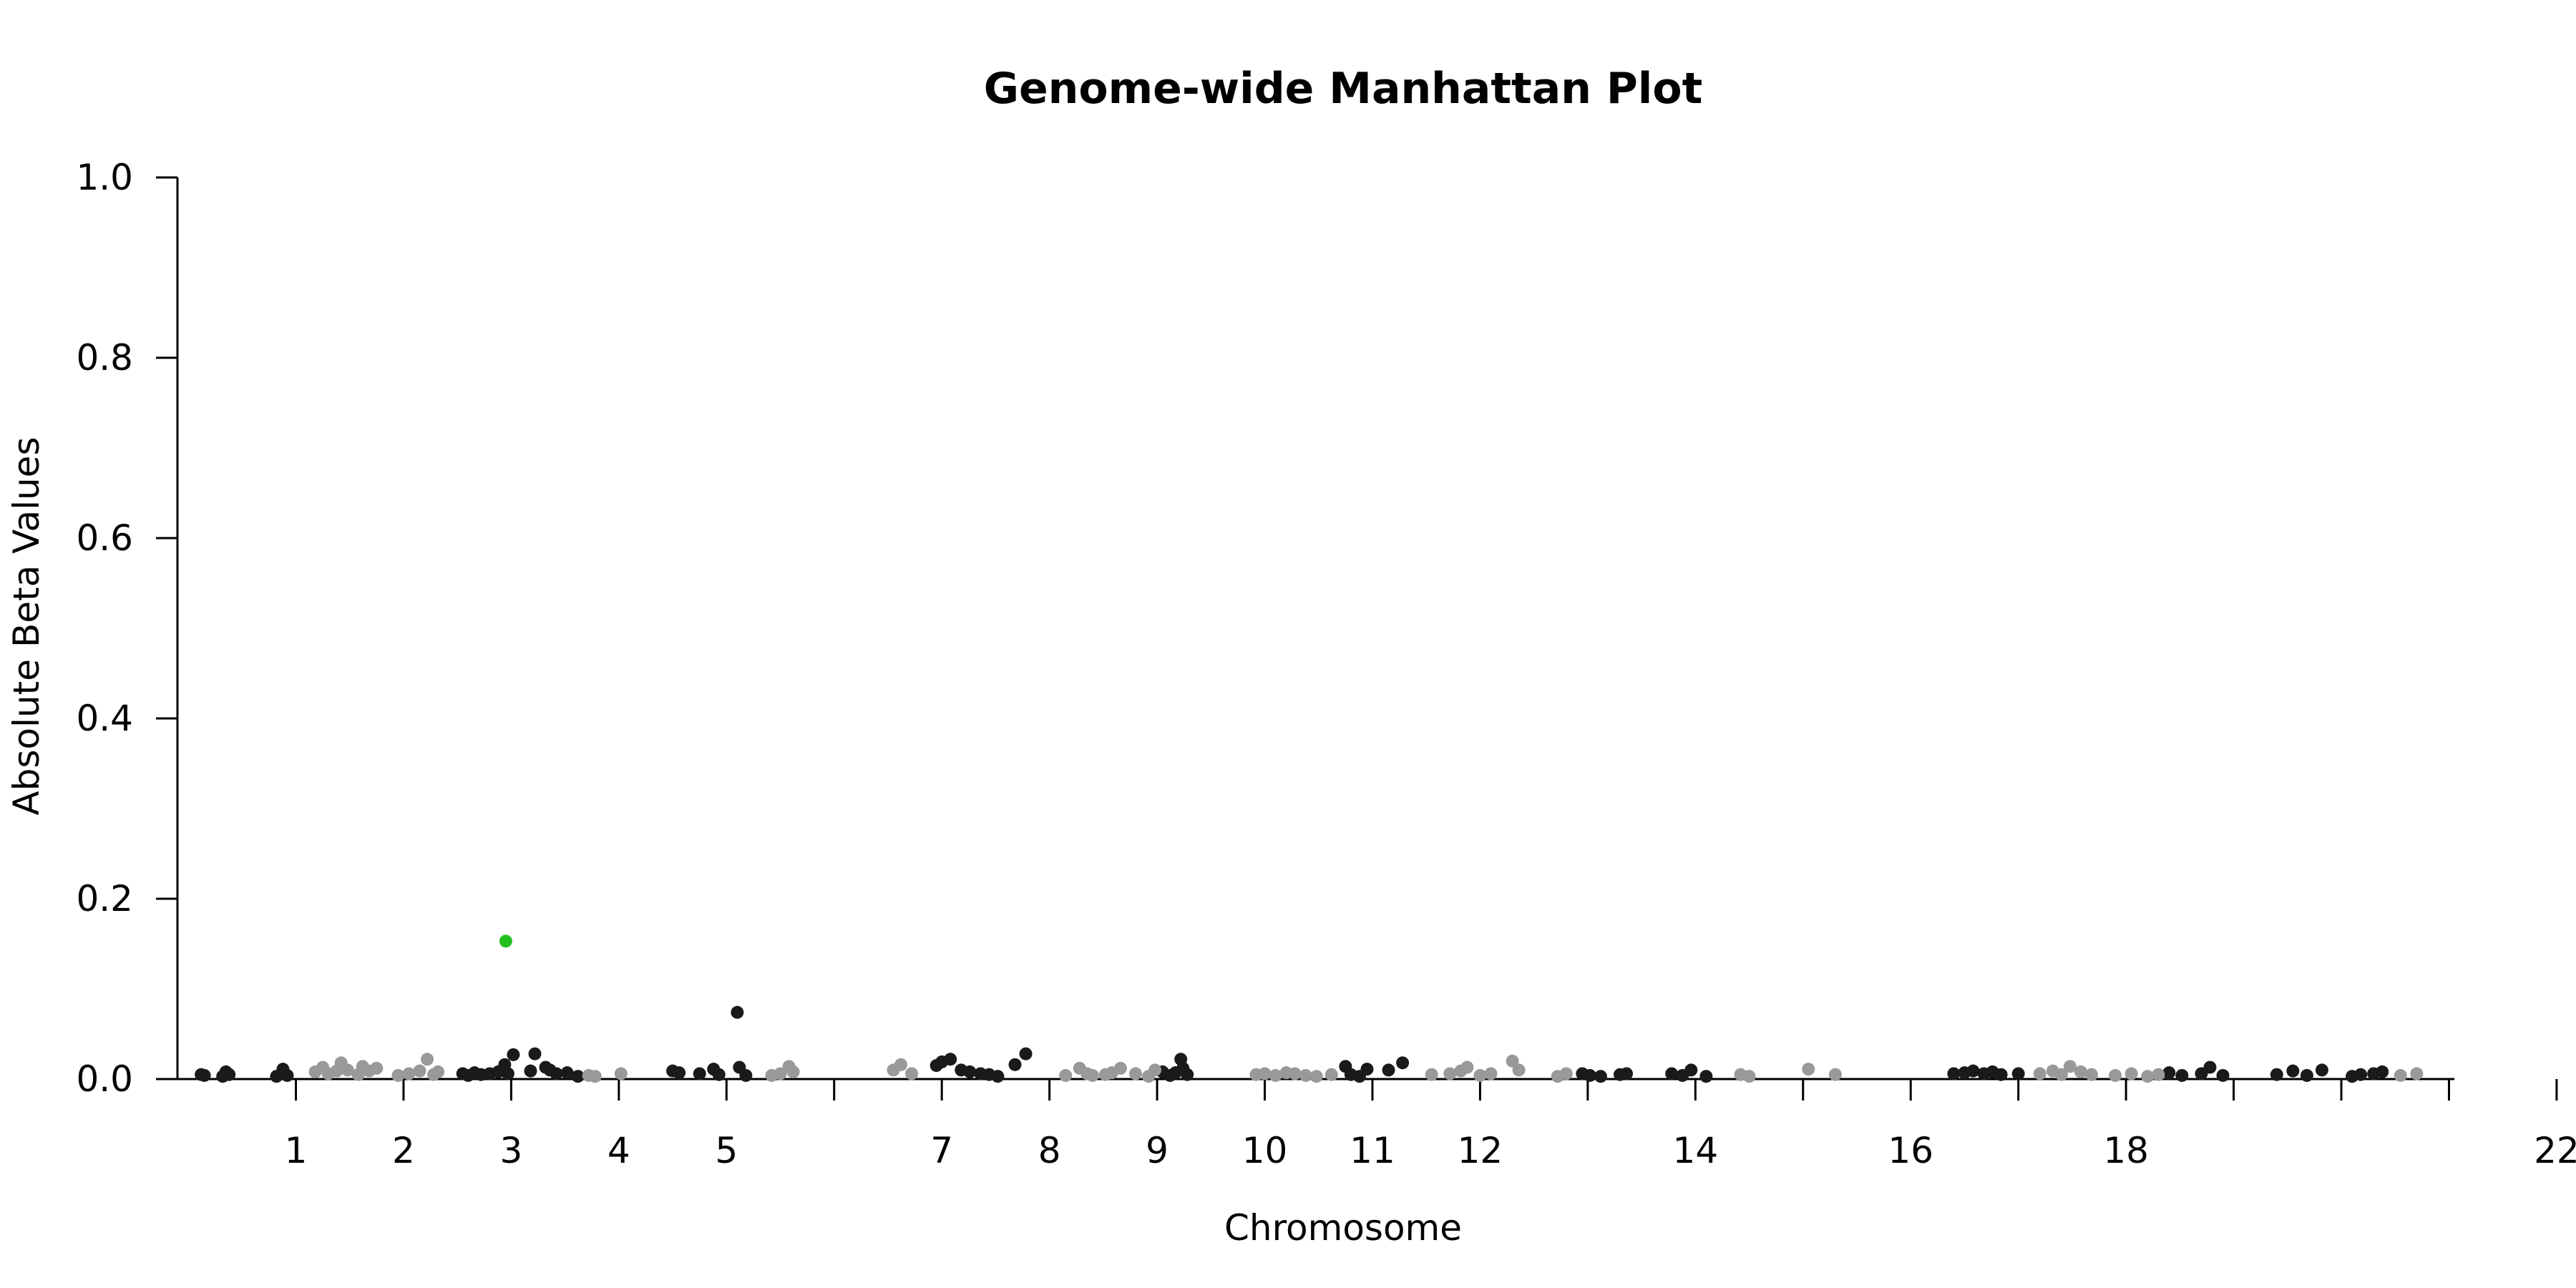 The image size is (2576, 1288). I want to click on y-axis-label: Absolute Beta Values, so click(26, 626).